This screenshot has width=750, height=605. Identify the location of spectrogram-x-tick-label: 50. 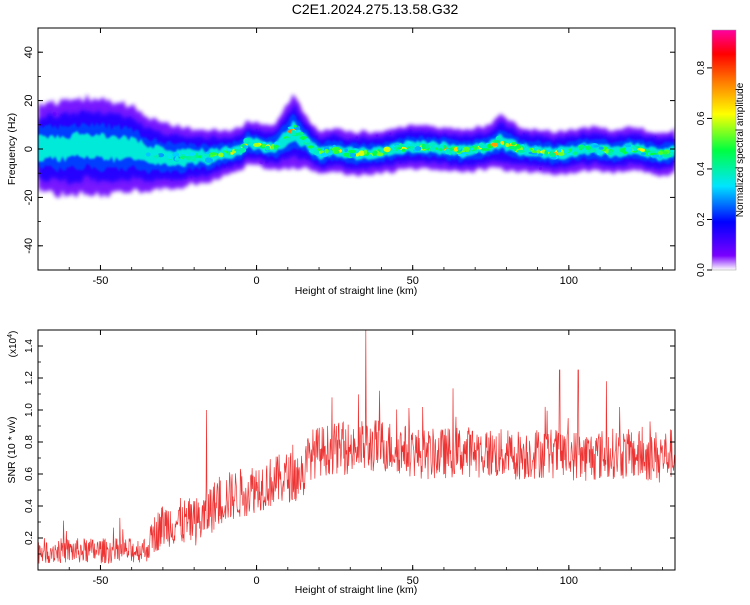
(413, 281).